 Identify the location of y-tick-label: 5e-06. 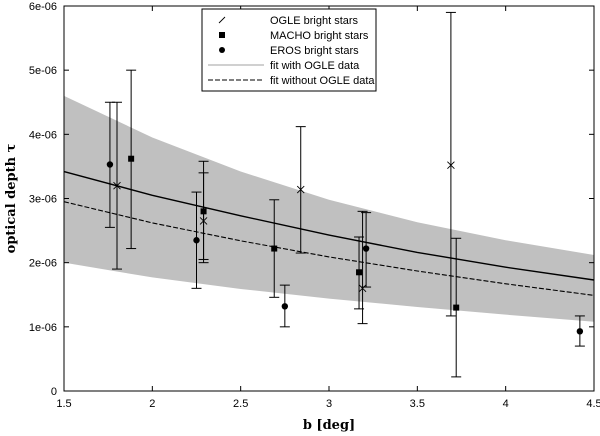
(43, 71).